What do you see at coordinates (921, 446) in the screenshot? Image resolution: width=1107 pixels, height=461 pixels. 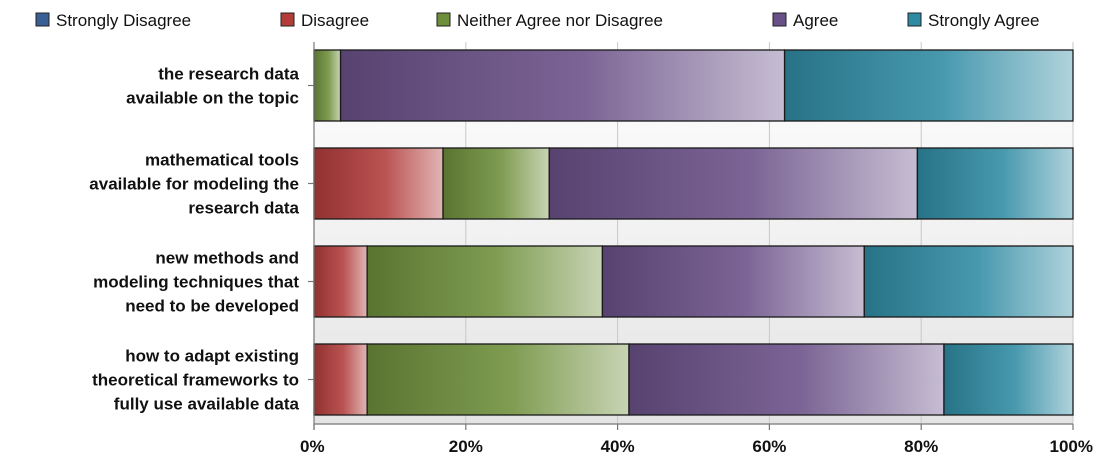 I see `x-tick-label-80: 80%` at bounding box center [921, 446].